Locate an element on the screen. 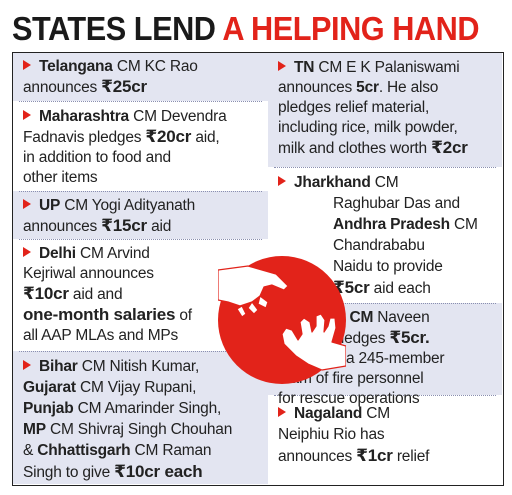 The width and height of the screenshot is (512, 495). bold-phrase: one-month salaries is located at coordinates (99, 314).